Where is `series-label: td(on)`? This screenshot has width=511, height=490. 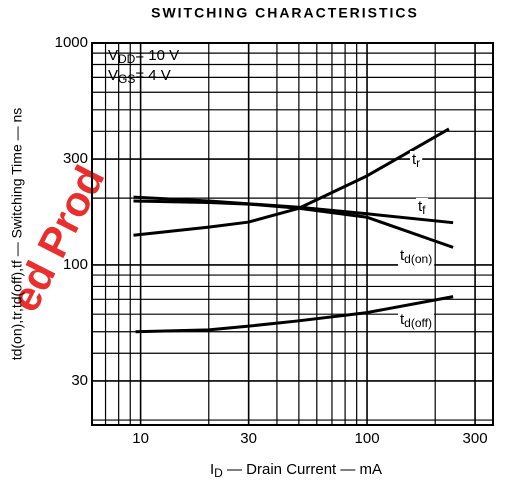
series-label: td(on) is located at coordinates (416, 256).